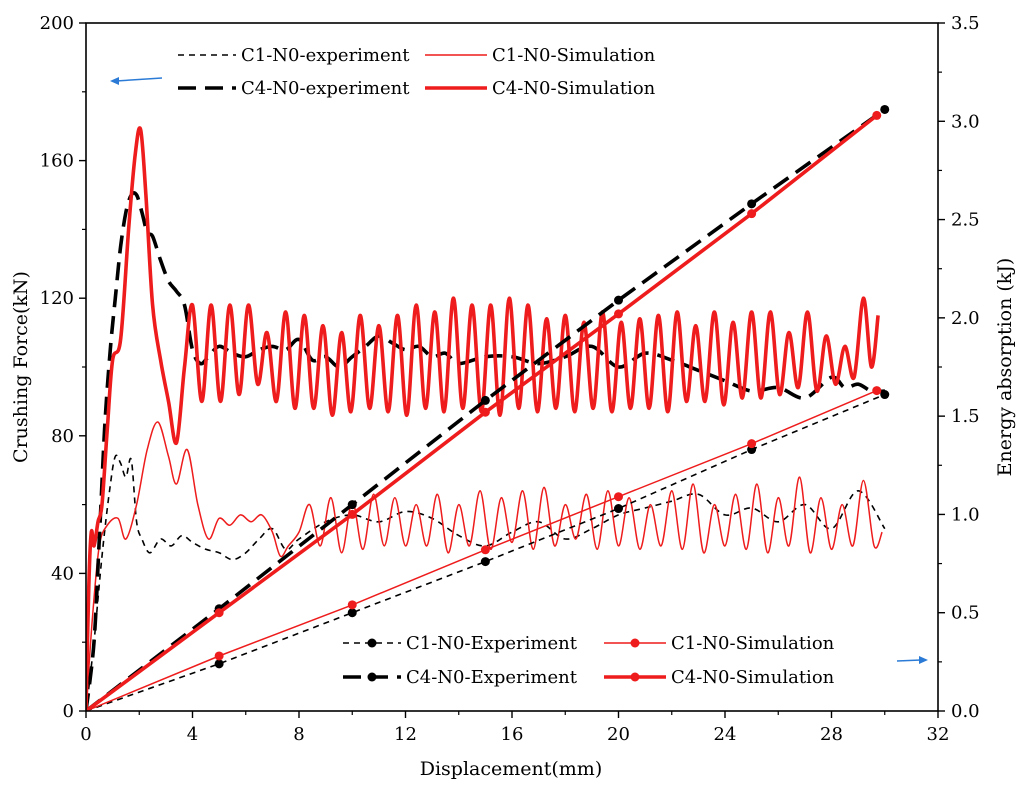  I want to click on legend-label-c1-n0-experiment: C1-N0-experiment, so click(325, 55).